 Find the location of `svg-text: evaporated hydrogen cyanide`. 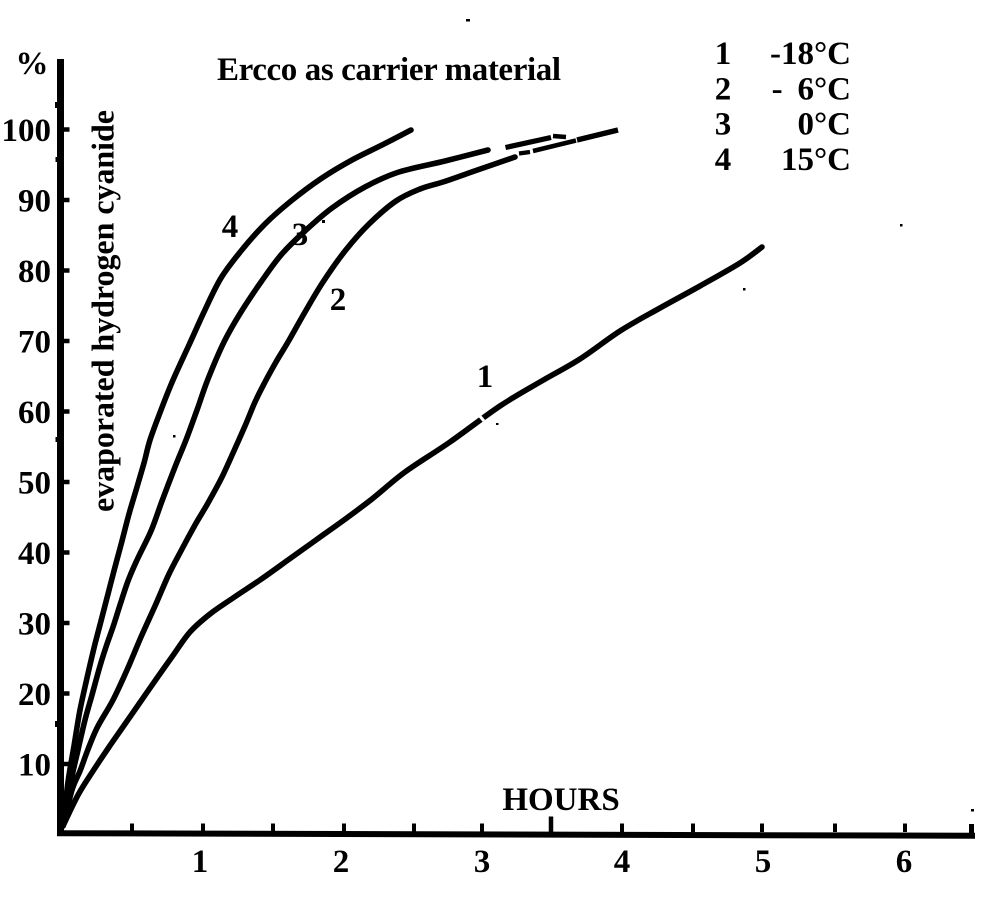

svg-text: evaporated hydrogen cyanide is located at coordinates (103, 311).